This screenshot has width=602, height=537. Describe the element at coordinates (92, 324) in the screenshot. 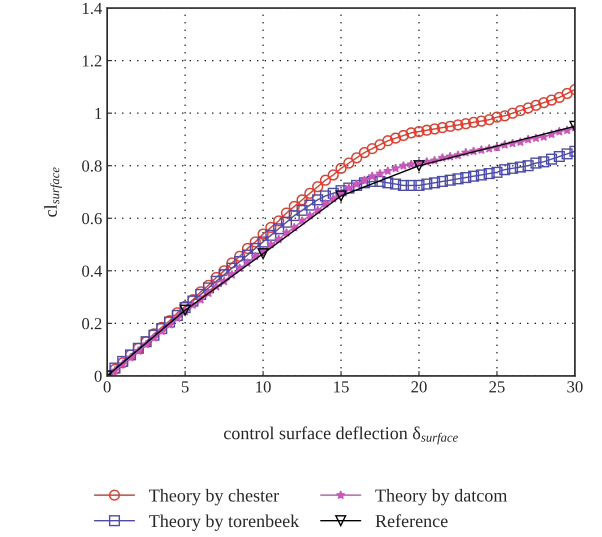

I see `y-tick-label: 0.2` at that location.